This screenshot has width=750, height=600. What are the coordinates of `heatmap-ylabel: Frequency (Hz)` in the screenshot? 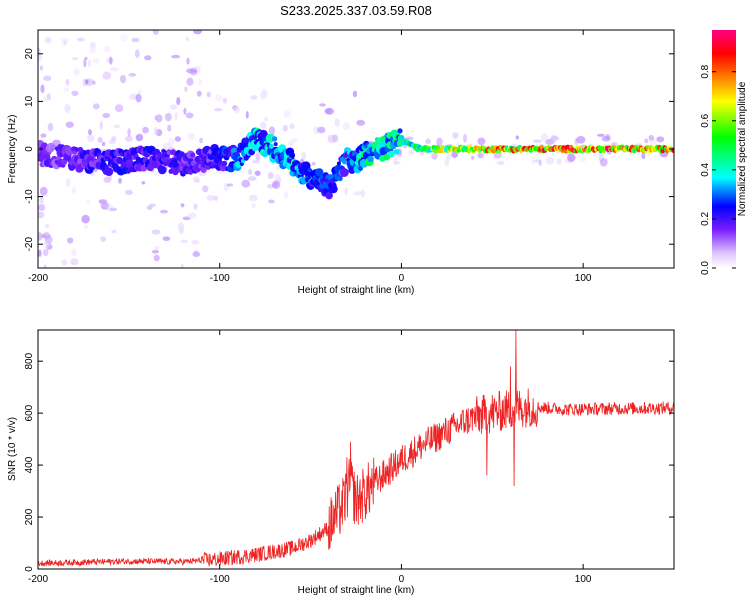 It's located at (12, 149).